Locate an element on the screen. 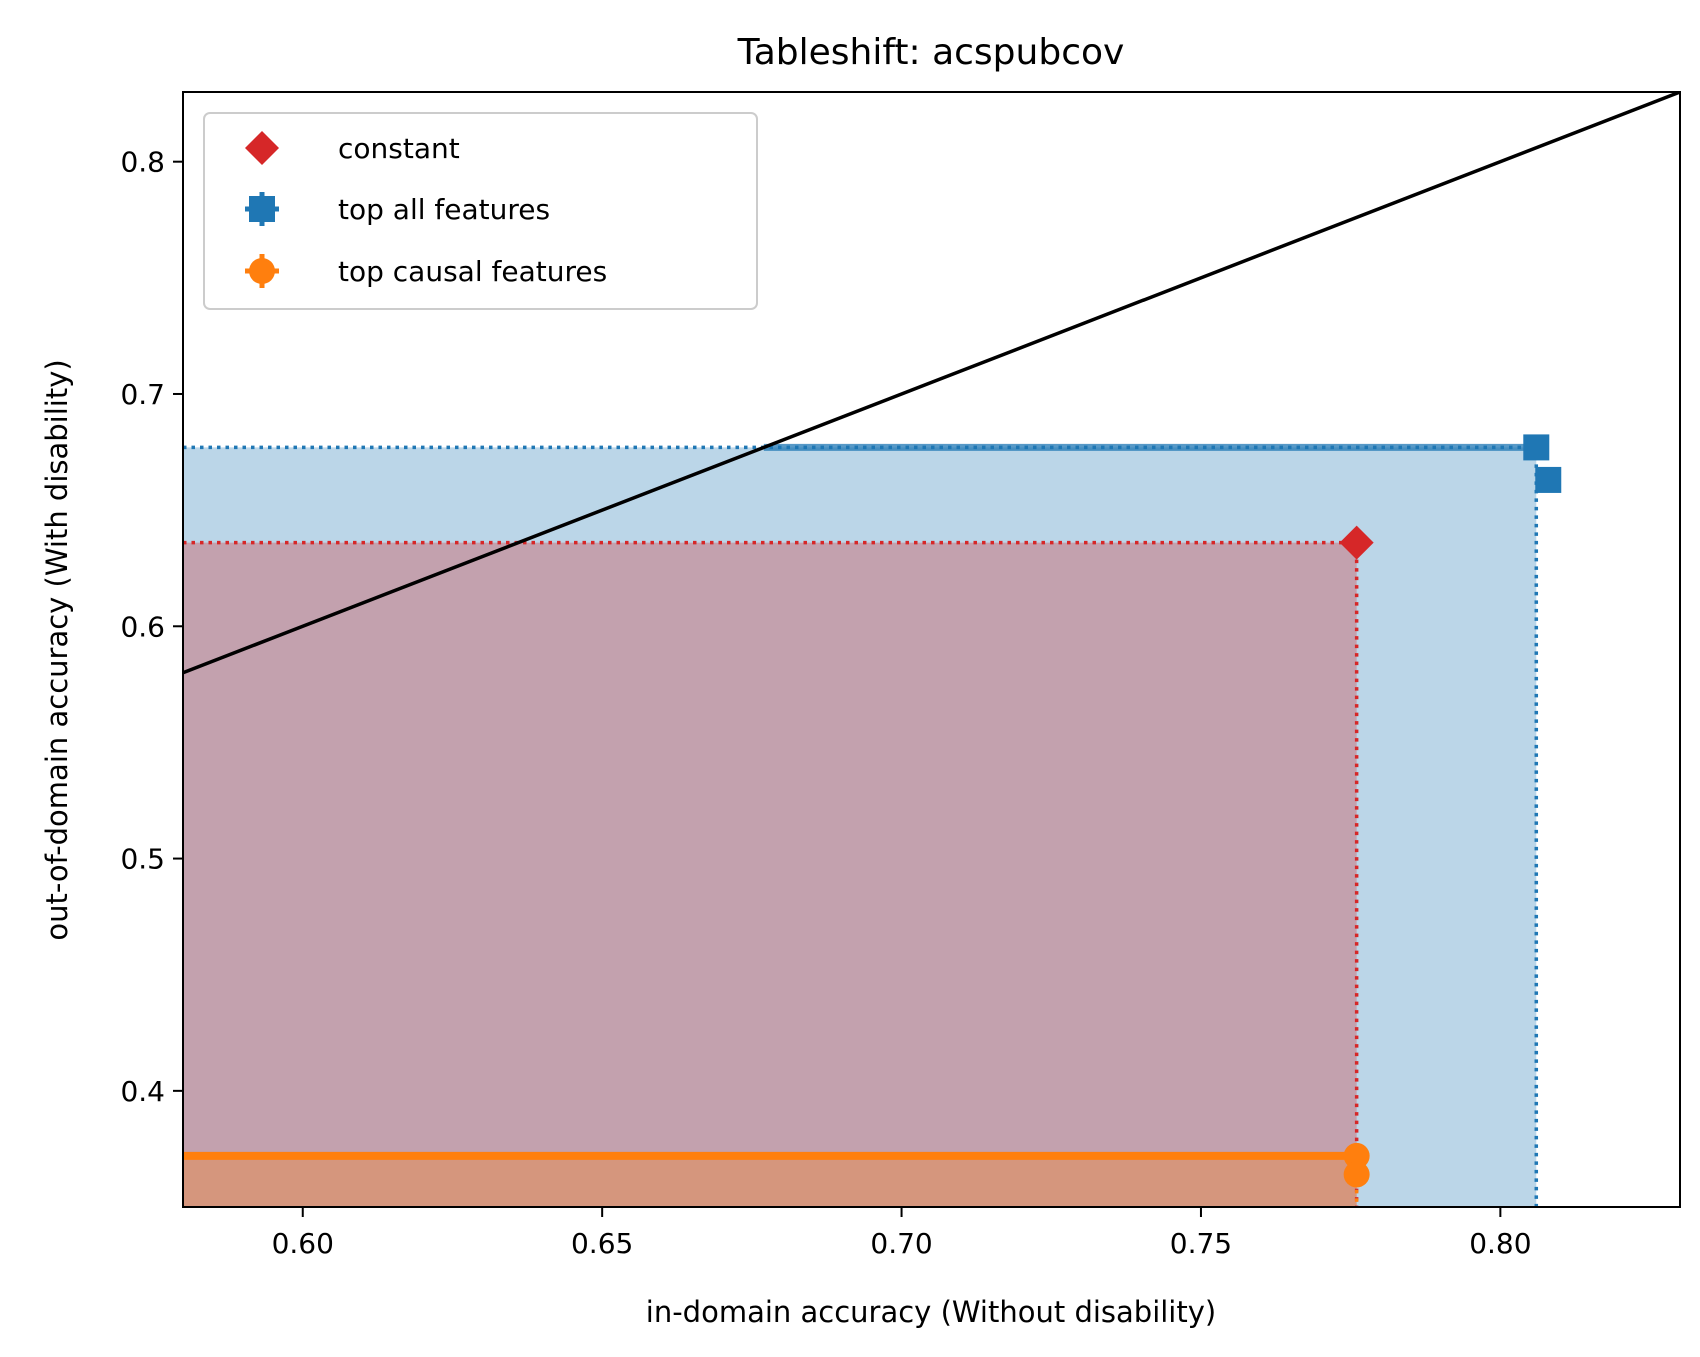  legend-marker-square is located at coordinates (262, 209).